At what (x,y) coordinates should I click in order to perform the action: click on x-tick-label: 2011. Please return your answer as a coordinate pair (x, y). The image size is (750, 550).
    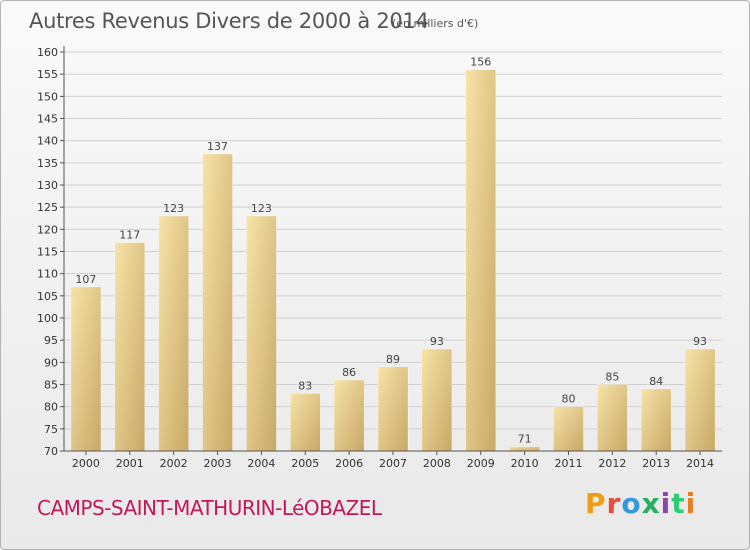
    Looking at the image, I should click on (568, 463).